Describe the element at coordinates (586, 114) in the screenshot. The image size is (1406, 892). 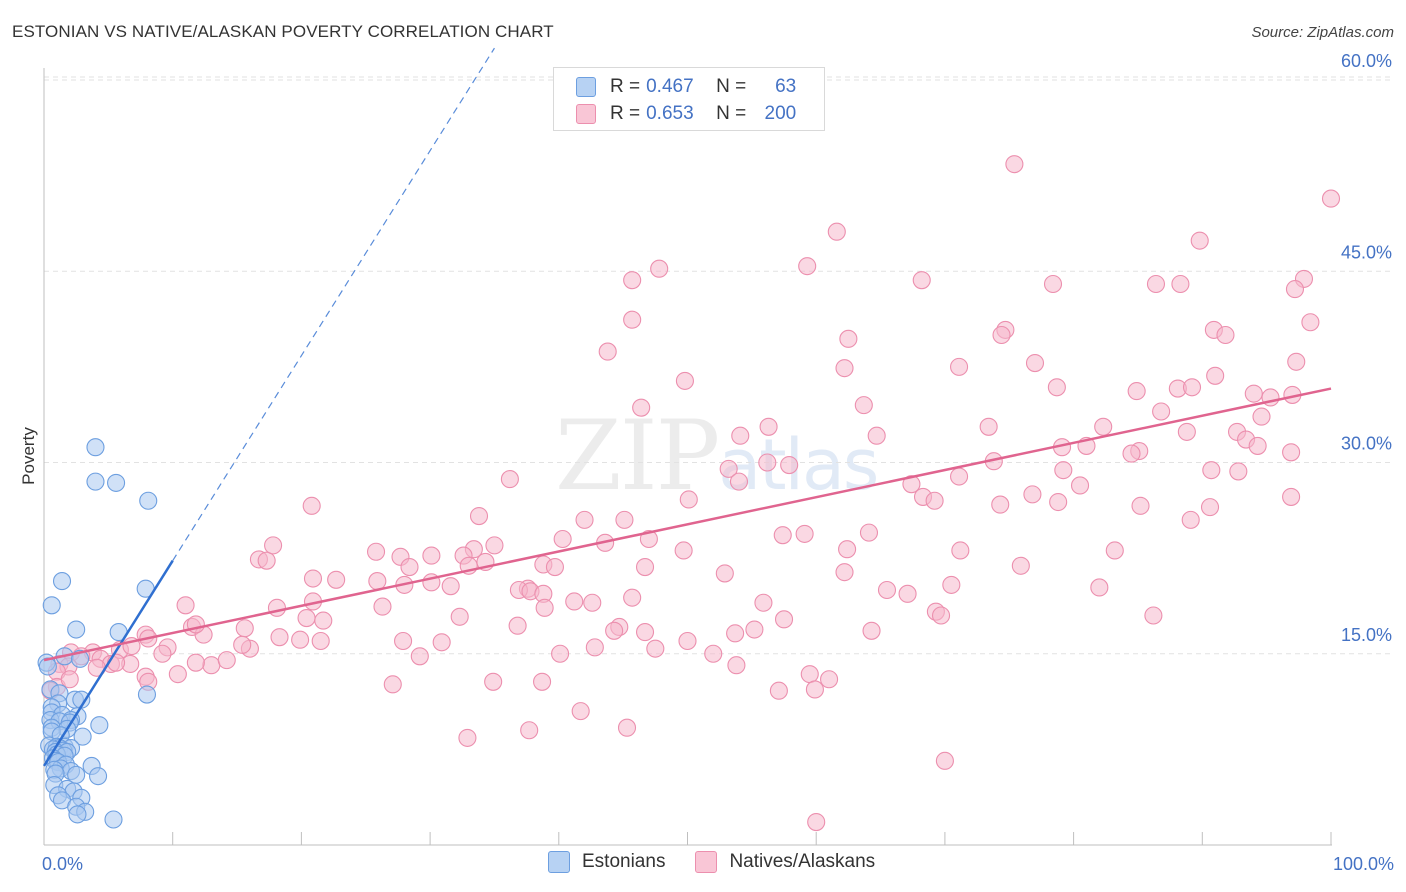
I see `legend-swatch-natives` at that location.